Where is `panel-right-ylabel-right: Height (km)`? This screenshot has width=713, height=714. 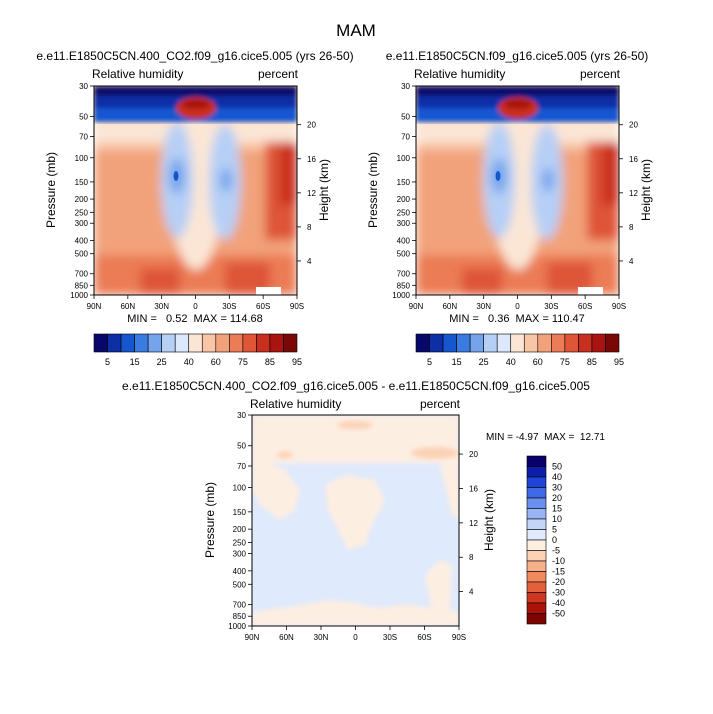
panel-right-ylabel-right: Height (km) is located at coordinates (646, 190).